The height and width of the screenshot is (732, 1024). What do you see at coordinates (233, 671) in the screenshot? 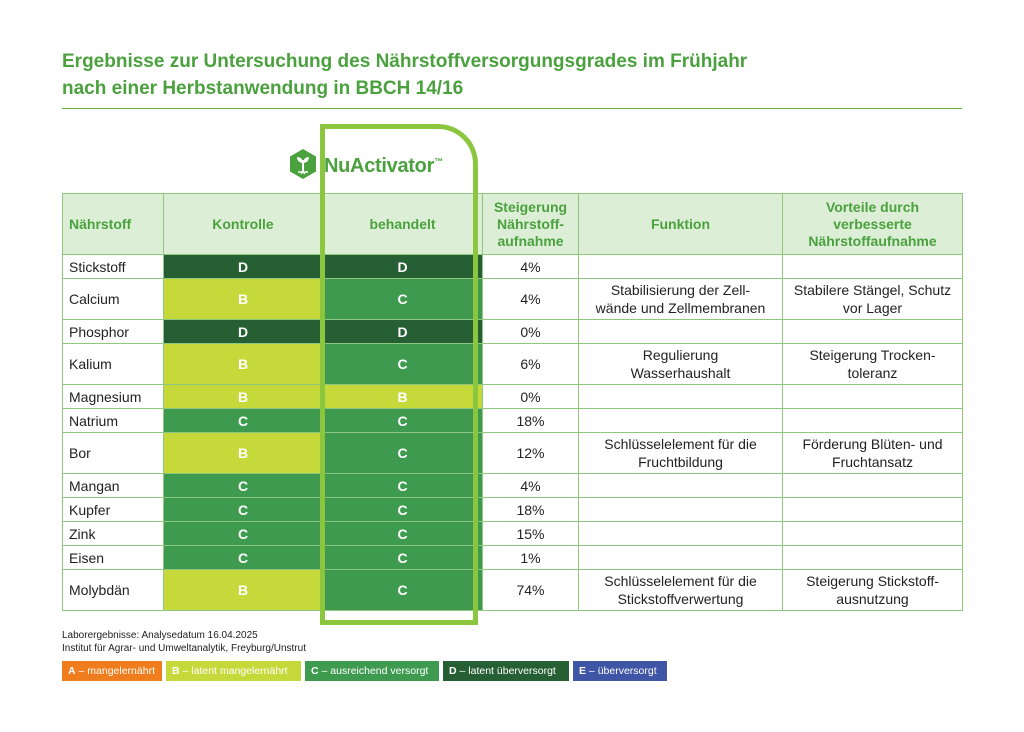
I see `legend-item-b: B – latent mangelernährt` at bounding box center [233, 671].